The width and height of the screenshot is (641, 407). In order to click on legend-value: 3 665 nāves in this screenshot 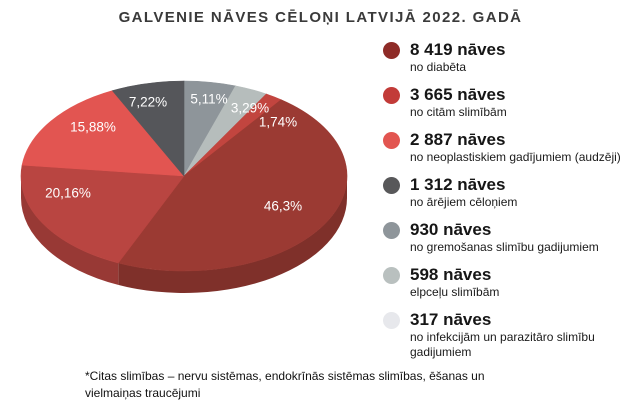, I will do `click(458, 94)`.